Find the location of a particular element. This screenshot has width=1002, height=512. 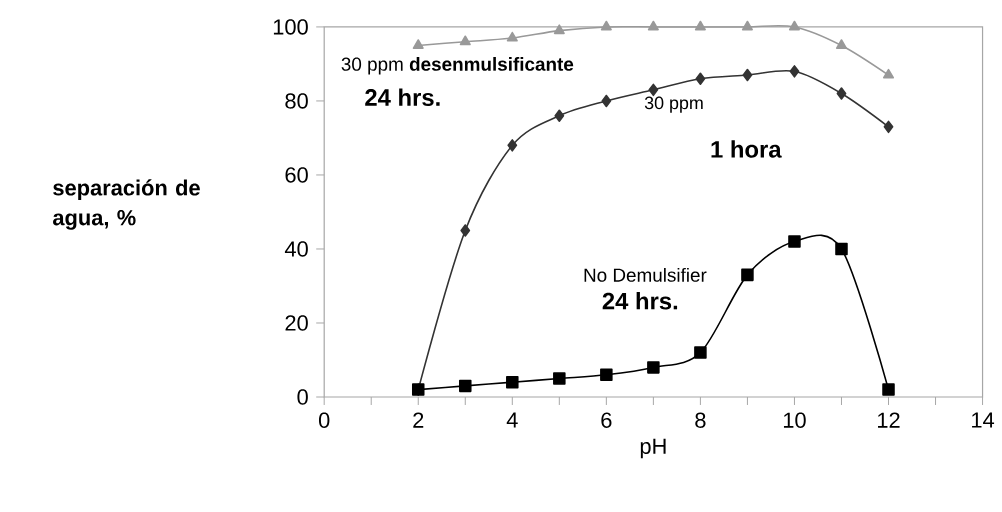

annotation: 1 hora is located at coordinates (746, 149).